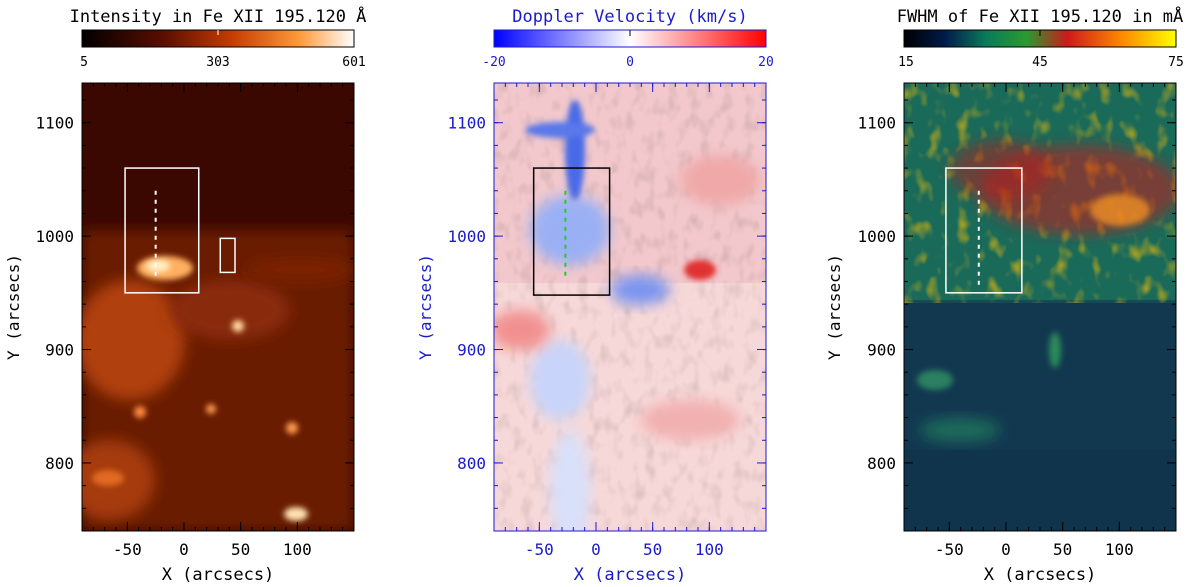  Describe the element at coordinates (184, 549) in the screenshot. I see `intensity-x-tick-label: 0` at that location.